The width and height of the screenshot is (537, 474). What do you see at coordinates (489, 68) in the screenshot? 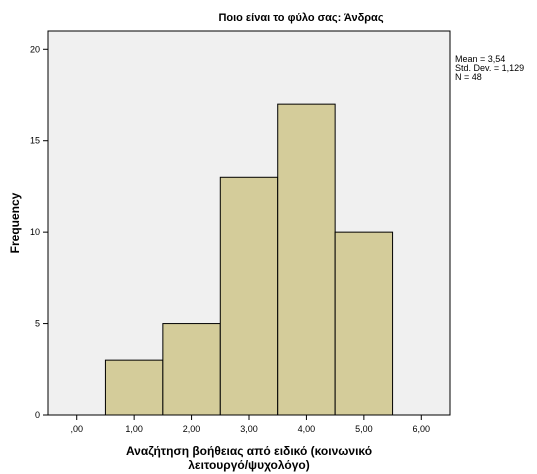
I see `stat-line-2: Std. Dev. = 1,129` at bounding box center [489, 68].